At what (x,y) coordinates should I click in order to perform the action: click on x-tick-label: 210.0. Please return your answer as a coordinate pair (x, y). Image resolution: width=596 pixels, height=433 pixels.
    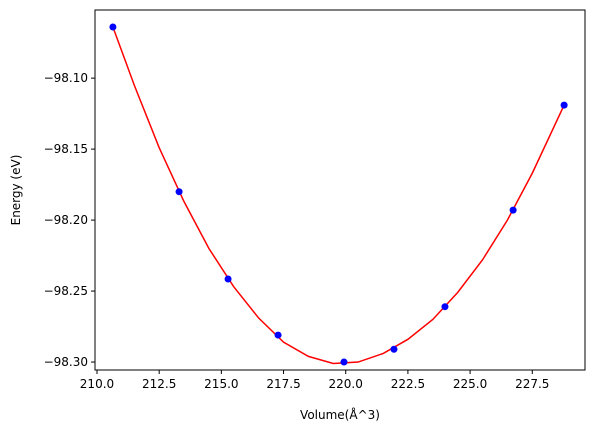
    Looking at the image, I should click on (97, 384).